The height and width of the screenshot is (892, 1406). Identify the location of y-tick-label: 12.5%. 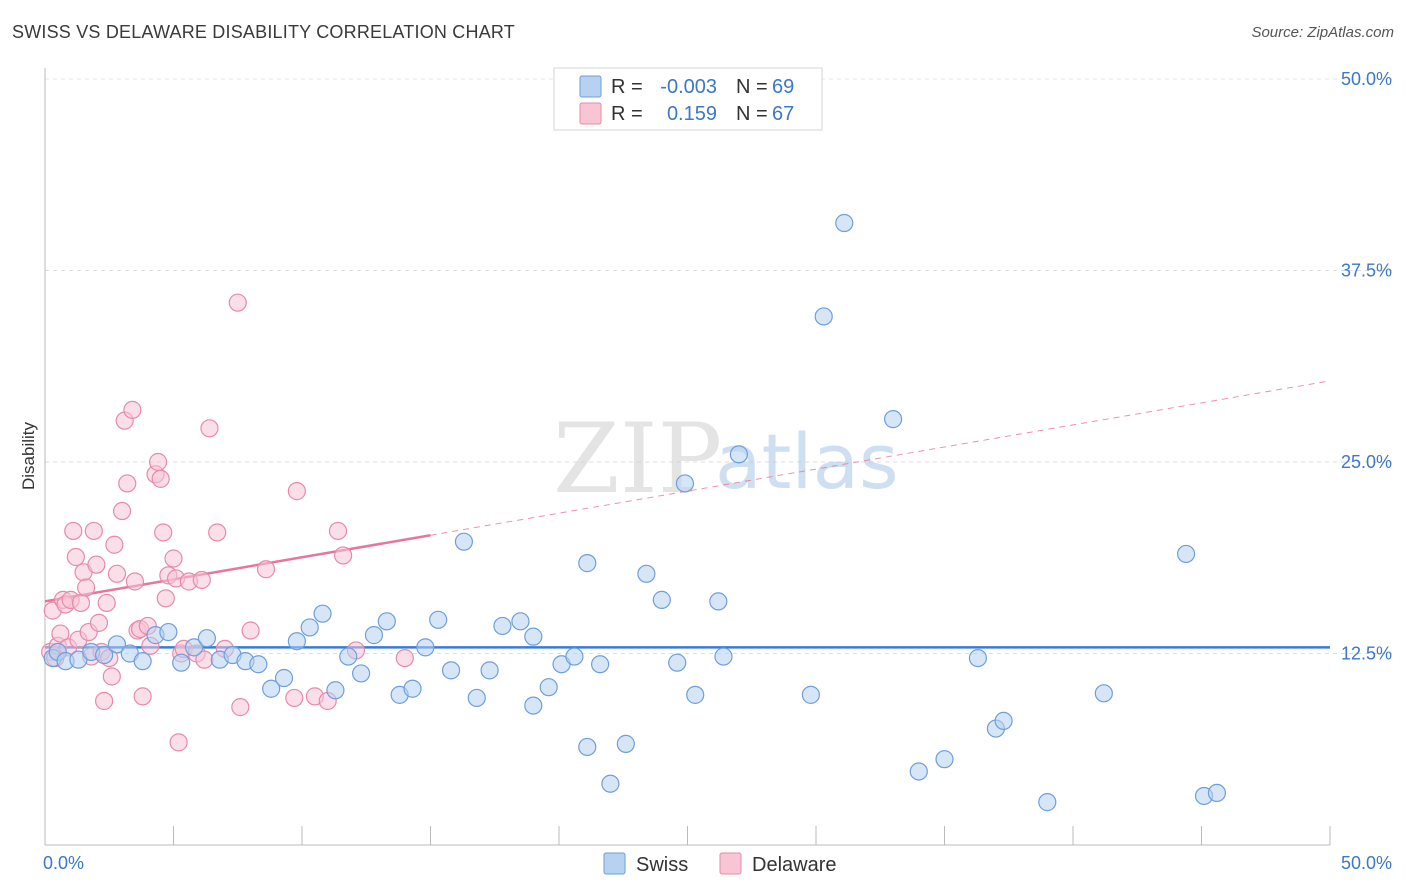
(1366, 654).